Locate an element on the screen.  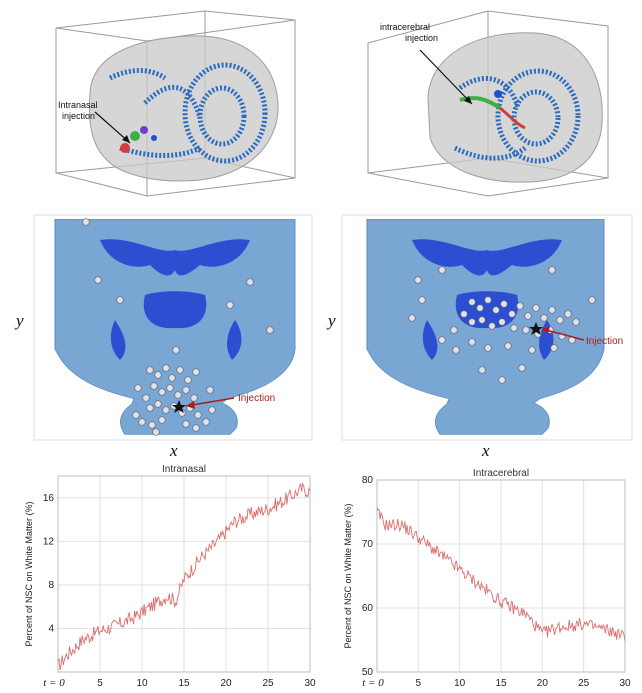
brain-3d-intranasal-canvas: Intranasal injection is located at coordinates (175, 103).